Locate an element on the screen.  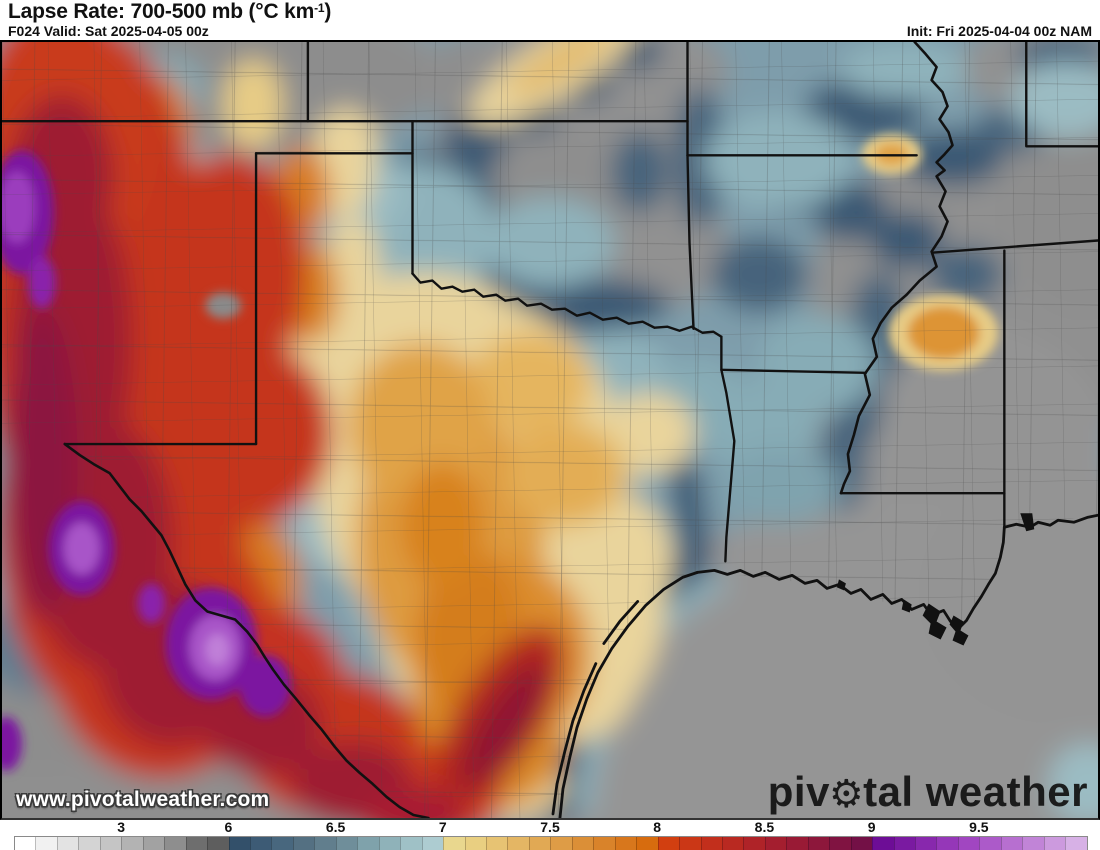
brand-text-pre: piv is located at coordinates (798, 791).